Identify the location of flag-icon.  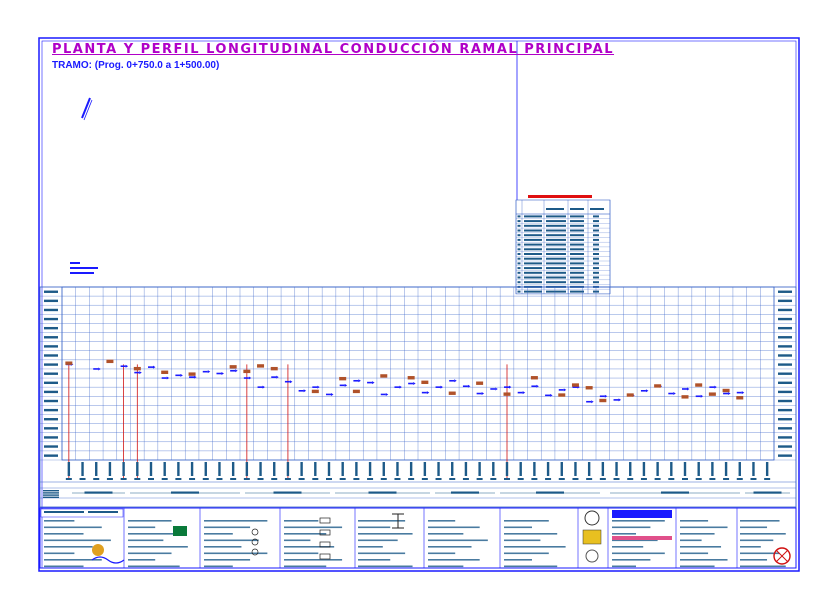
(592, 537).